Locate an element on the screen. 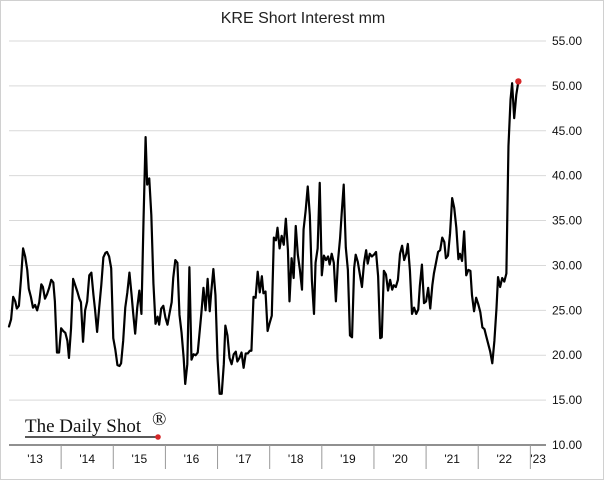 Image resolution: width=604 pixels, height=481 pixels. x-tick-label: '20 is located at coordinates (400, 459).